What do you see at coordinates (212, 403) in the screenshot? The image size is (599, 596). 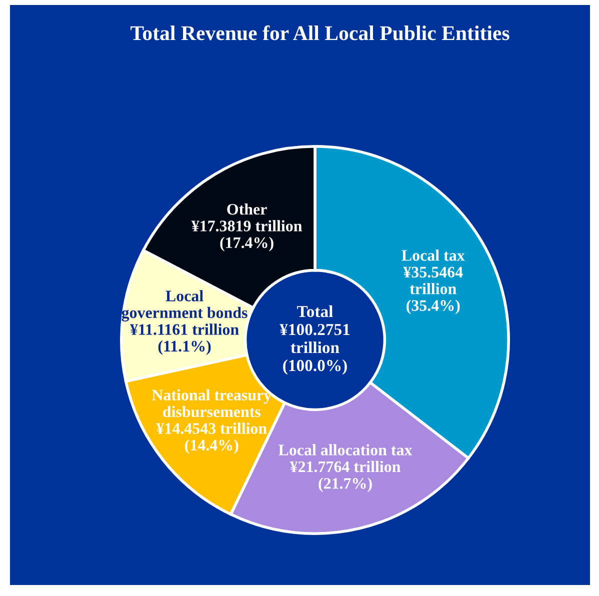 I see `slice-label: National treasury disbursements` at bounding box center [212, 403].